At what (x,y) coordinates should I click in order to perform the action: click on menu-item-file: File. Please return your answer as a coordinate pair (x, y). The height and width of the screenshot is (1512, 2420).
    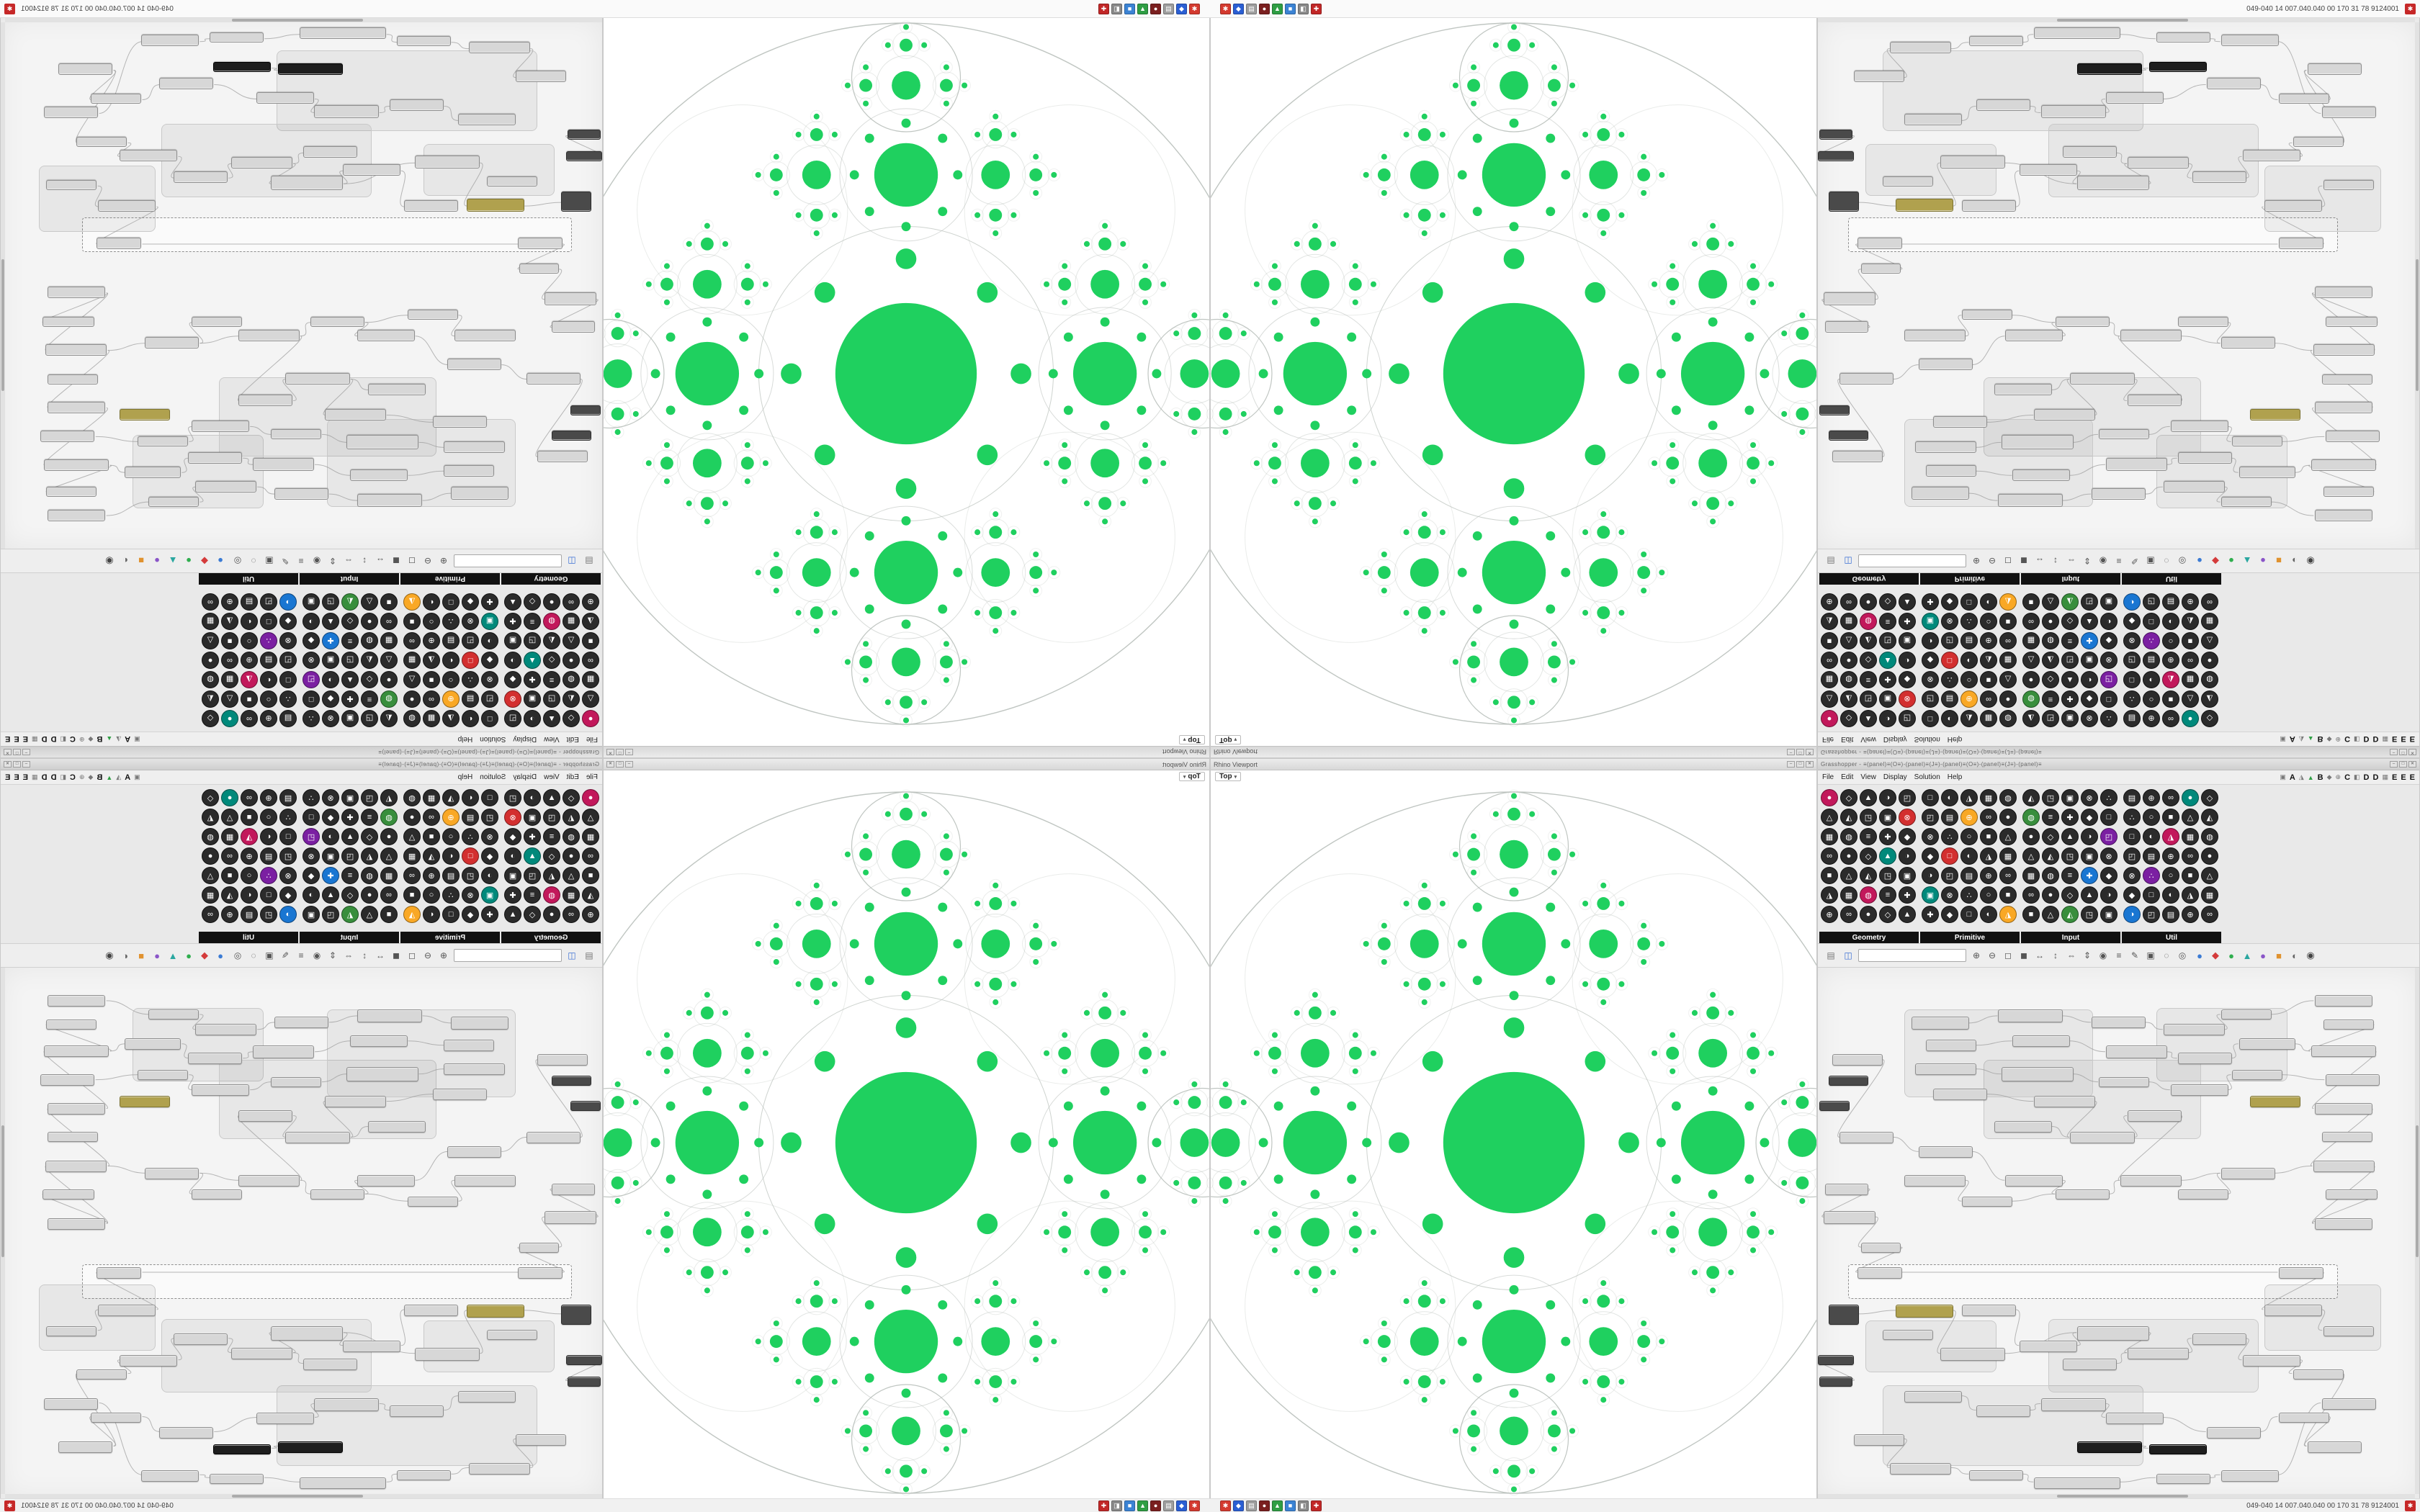
    Looking at the image, I should click on (592, 739).